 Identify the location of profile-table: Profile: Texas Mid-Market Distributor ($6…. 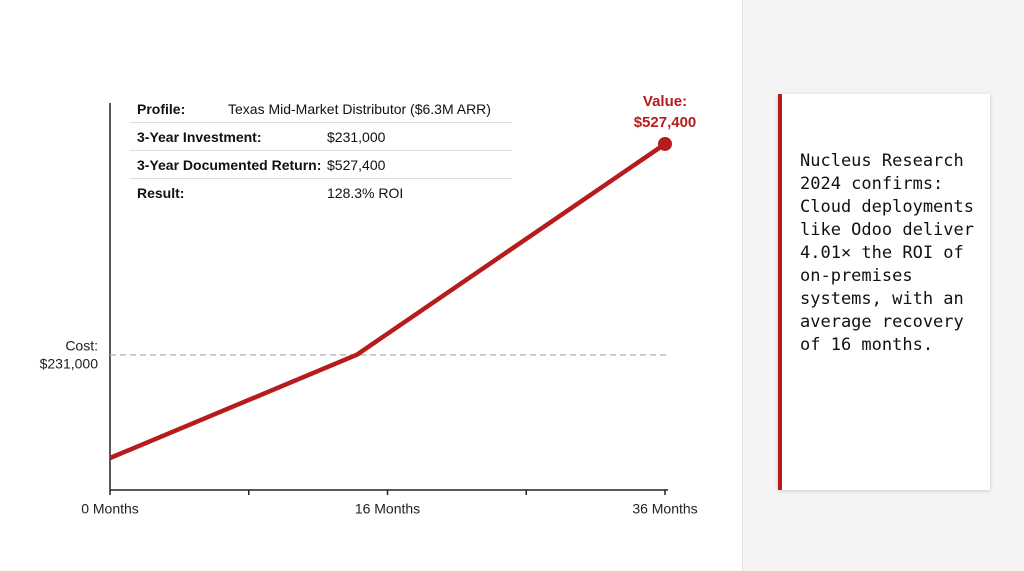
(321, 150).